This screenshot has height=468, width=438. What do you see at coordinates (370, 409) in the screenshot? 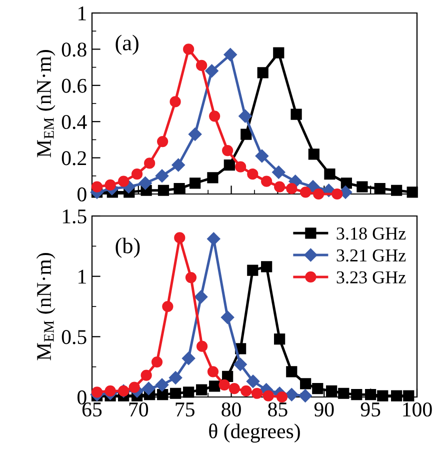
I see `x-tick-label: 95` at bounding box center [370, 409].